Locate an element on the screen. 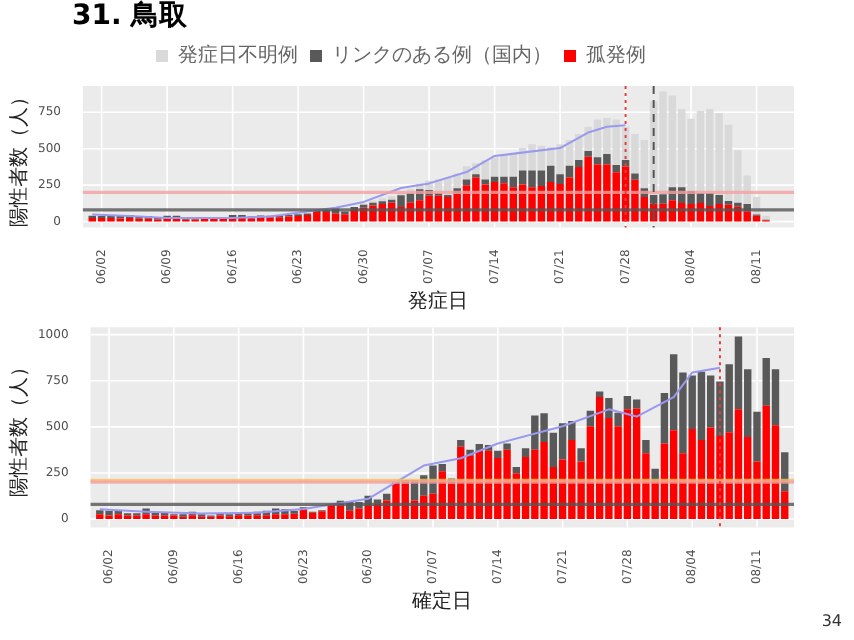  x-axis-title: 発症日 is located at coordinates (438, 301).